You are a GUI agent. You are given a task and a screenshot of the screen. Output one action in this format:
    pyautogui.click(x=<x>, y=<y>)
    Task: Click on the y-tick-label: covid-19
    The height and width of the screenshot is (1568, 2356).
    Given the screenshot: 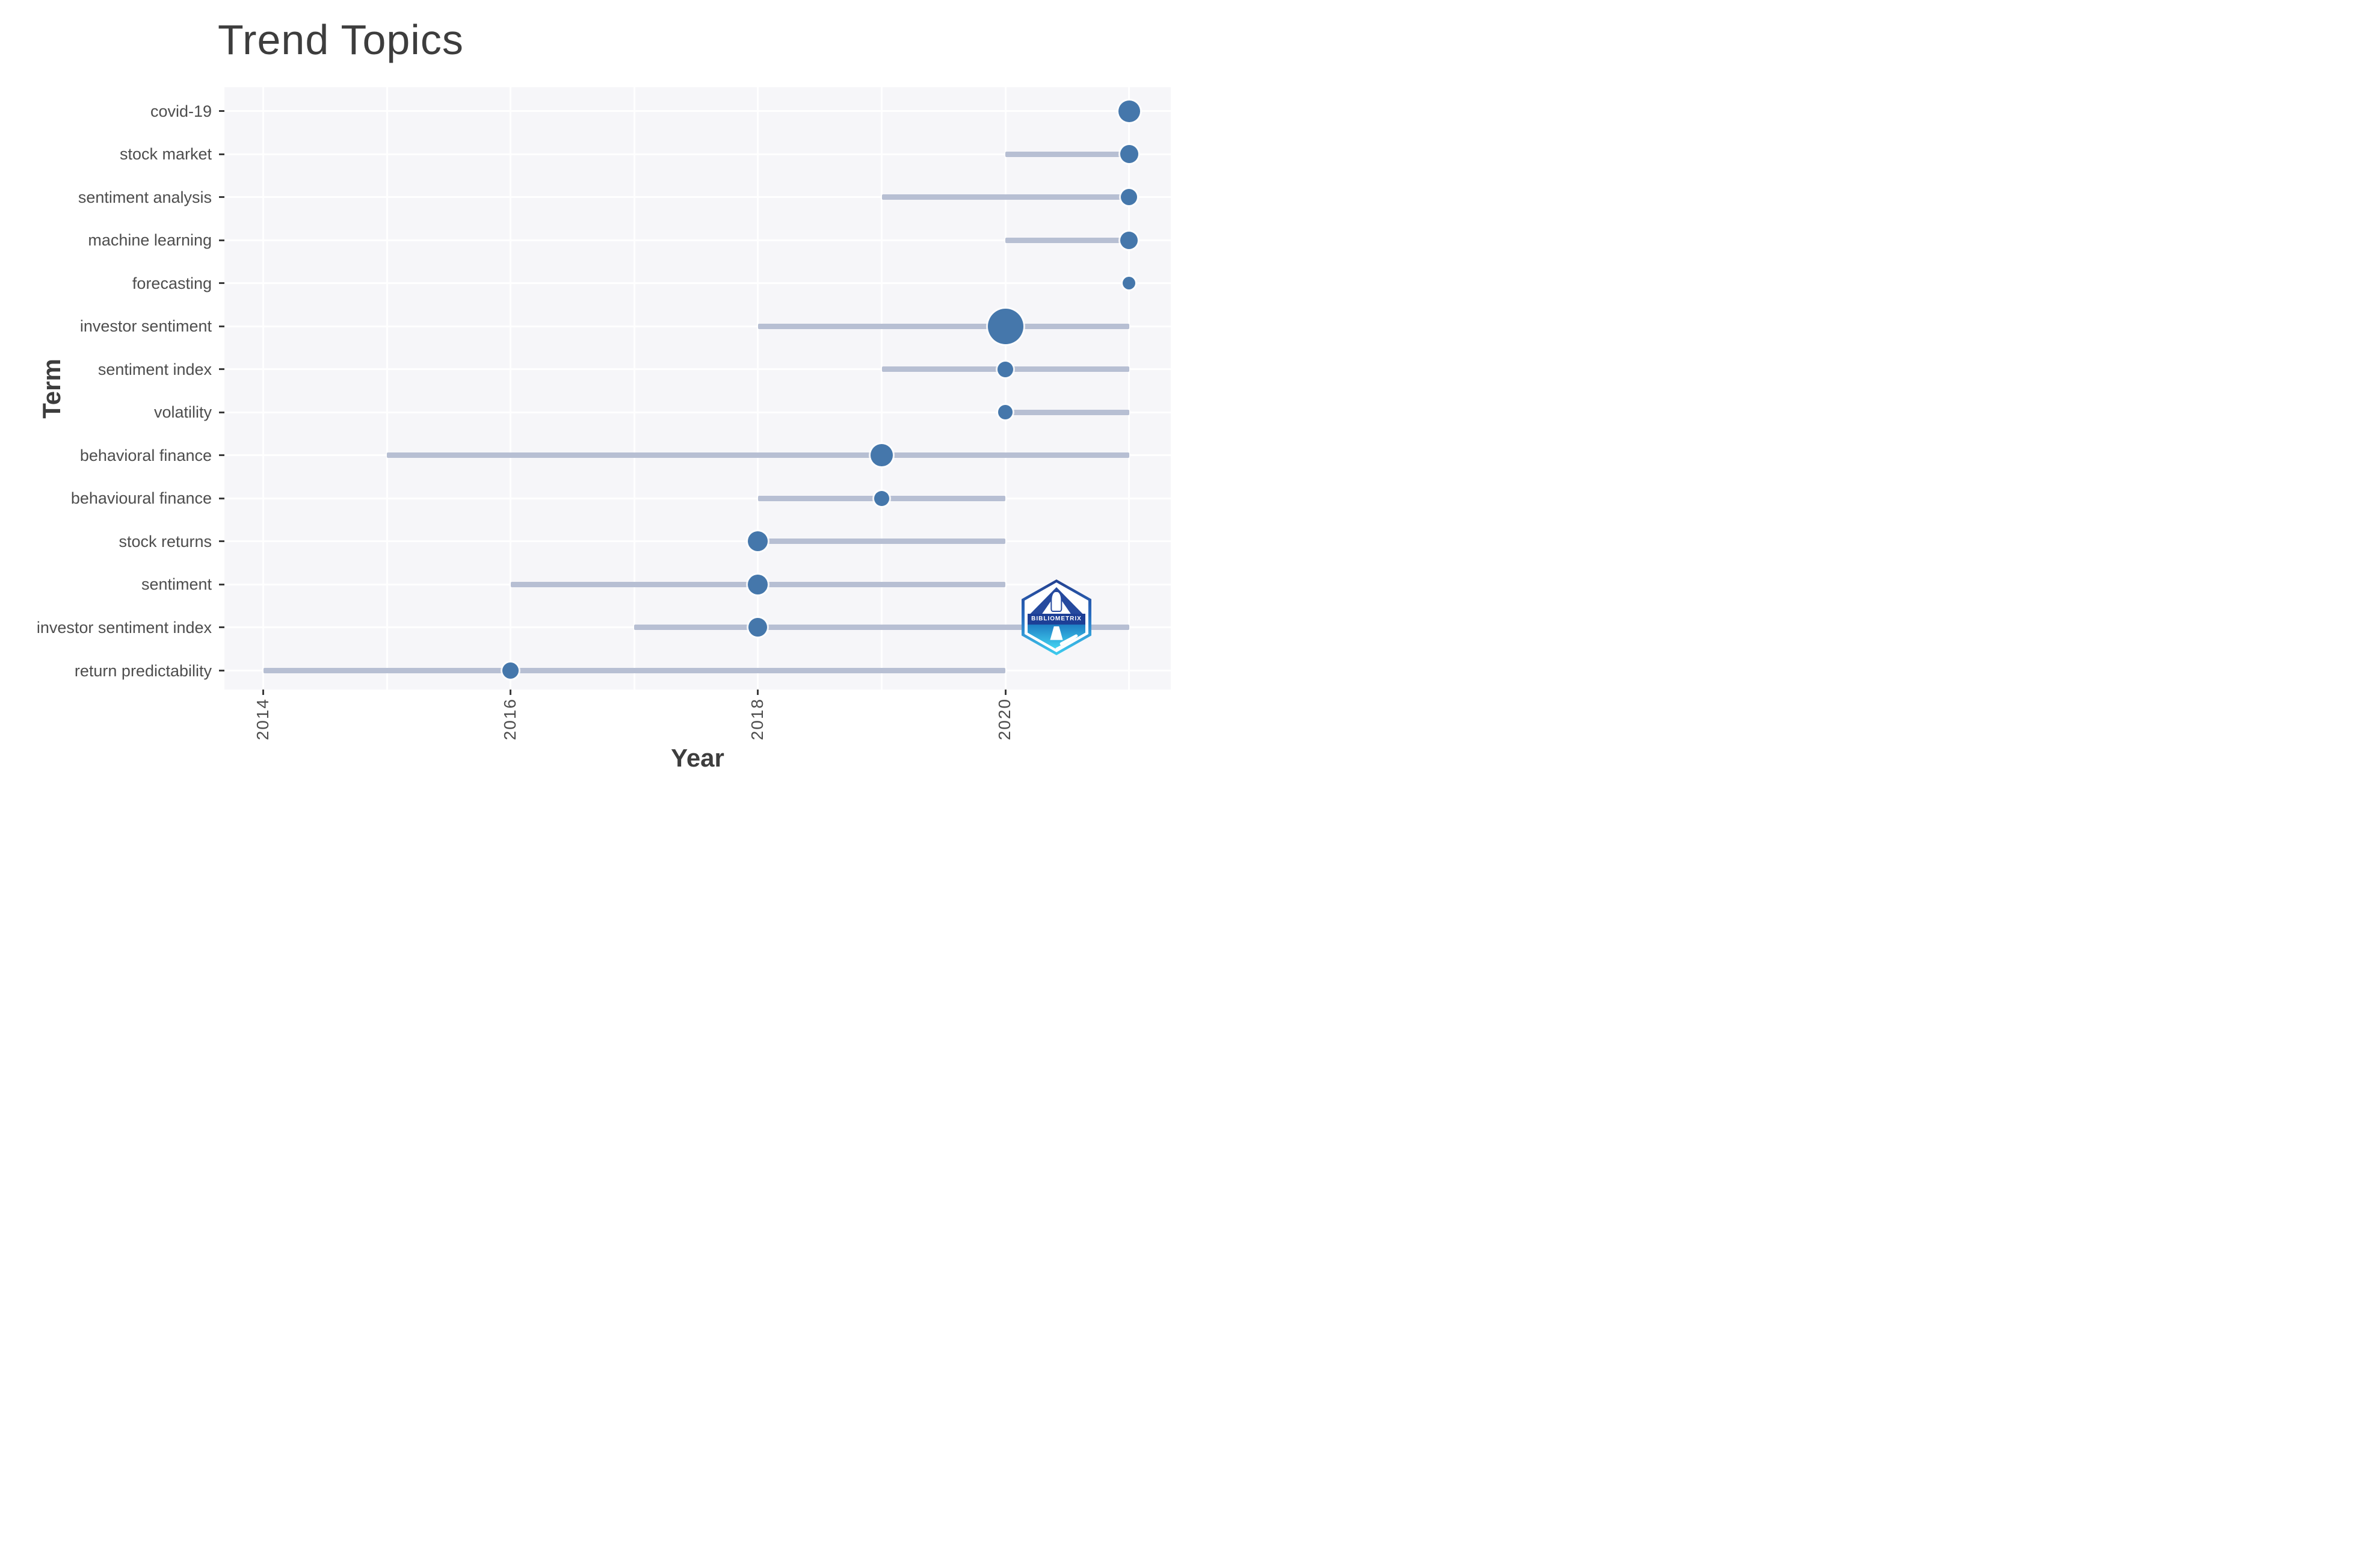 What is the action you would take?
    pyautogui.click(x=181, y=111)
    